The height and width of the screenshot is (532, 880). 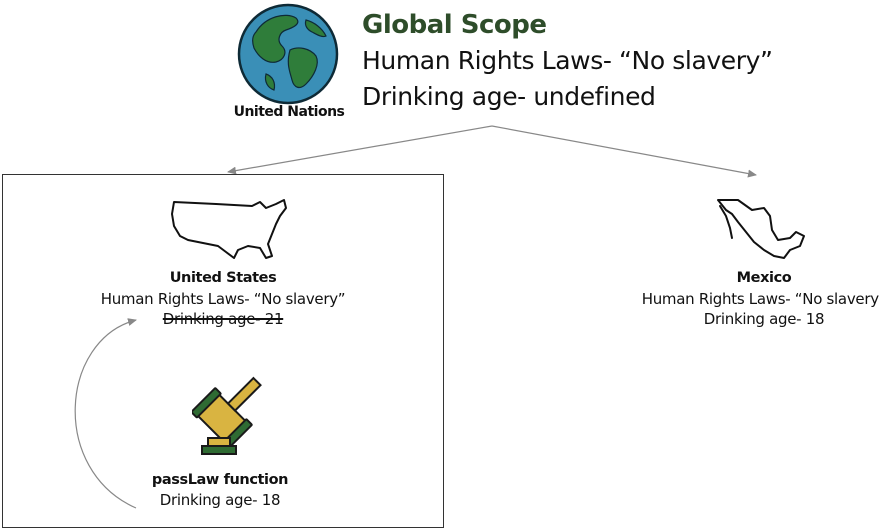 What do you see at coordinates (288, 54) in the screenshot?
I see `globe-icon` at bounding box center [288, 54].